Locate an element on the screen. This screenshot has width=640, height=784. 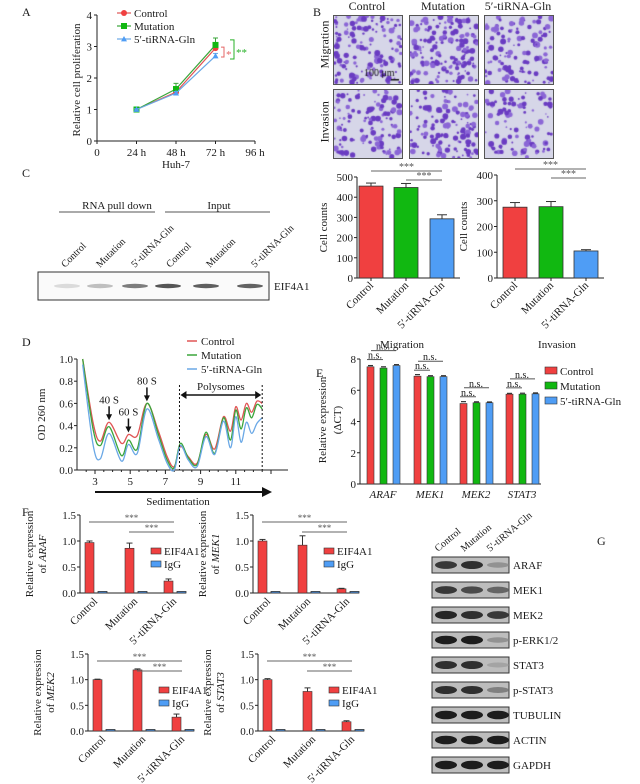
significance-bracket is located at coordinates (232, 49).